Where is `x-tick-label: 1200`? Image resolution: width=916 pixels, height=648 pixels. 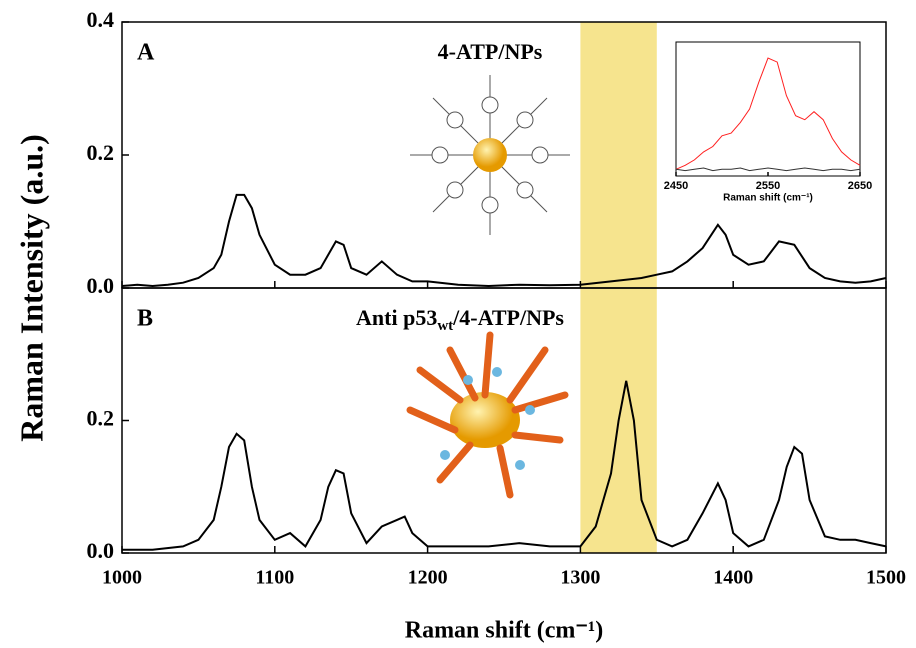 x-tick-label: 1200 is located at coordinates (428, 578).